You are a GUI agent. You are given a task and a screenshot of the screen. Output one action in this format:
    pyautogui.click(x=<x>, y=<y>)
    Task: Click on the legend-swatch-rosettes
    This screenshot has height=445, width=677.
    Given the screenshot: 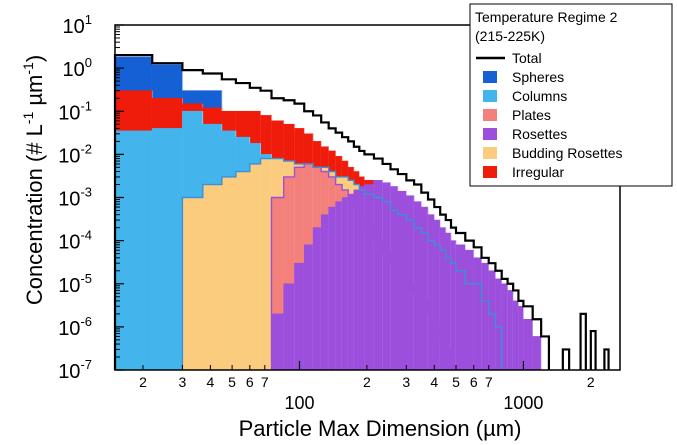 What is the action you would take?
    pyautogui.click(x=490, y=134)
    